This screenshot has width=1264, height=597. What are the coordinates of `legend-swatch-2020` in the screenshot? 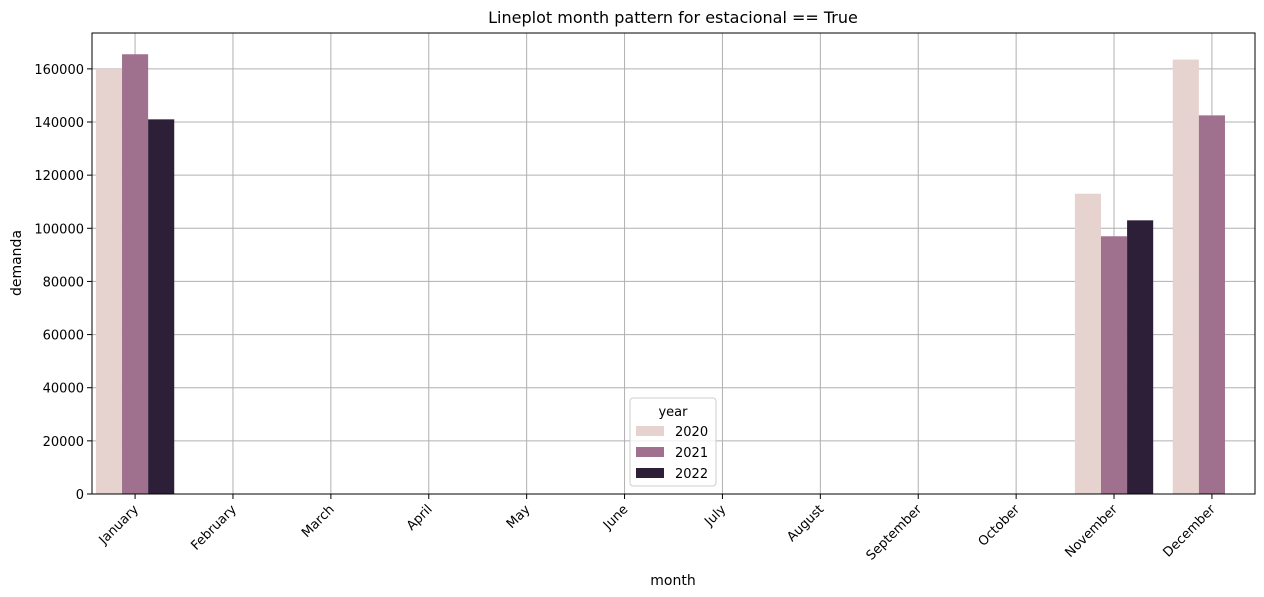 It's located at (650, 431).